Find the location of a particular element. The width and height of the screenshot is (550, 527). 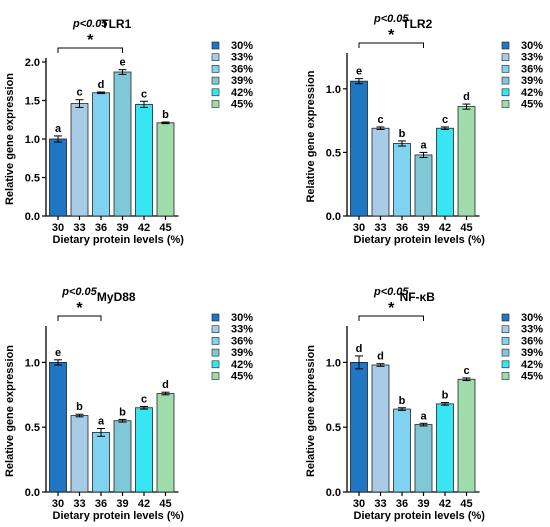

x-tick-label: 42 is located at coordinates (445, 504).